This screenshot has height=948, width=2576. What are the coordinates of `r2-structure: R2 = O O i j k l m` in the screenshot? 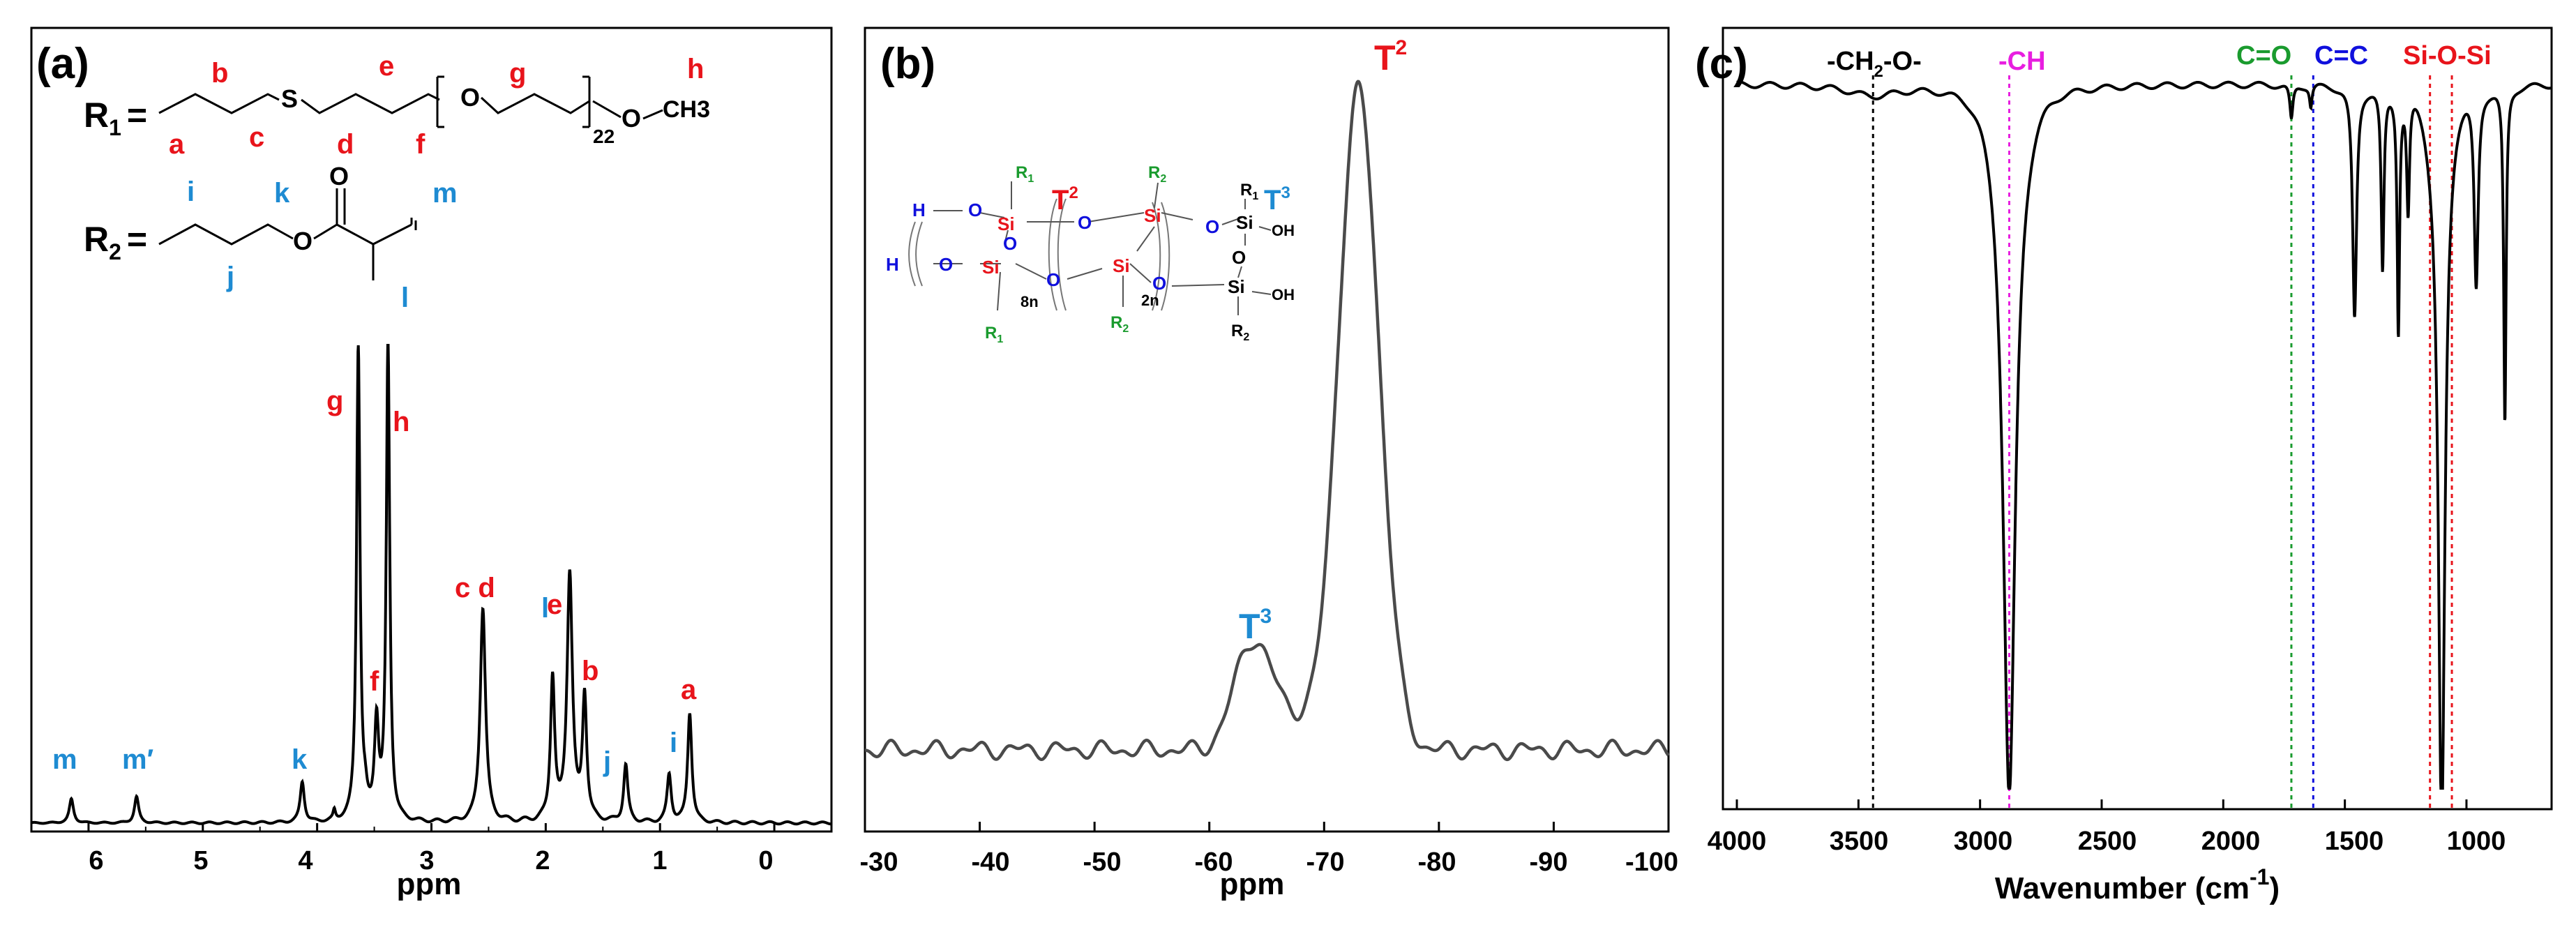 It's located at (271, 237).